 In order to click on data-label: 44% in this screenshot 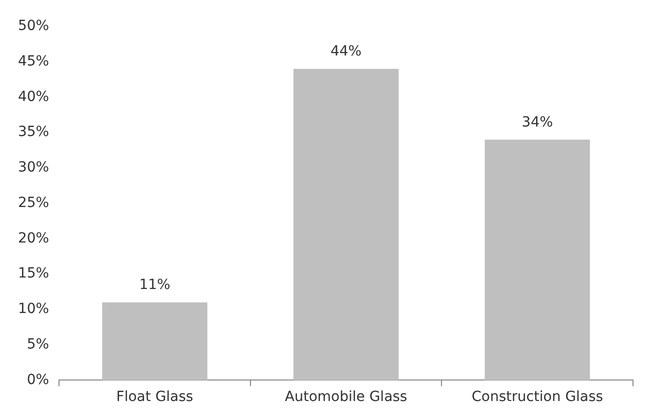, I will do `click(346, 51)`.